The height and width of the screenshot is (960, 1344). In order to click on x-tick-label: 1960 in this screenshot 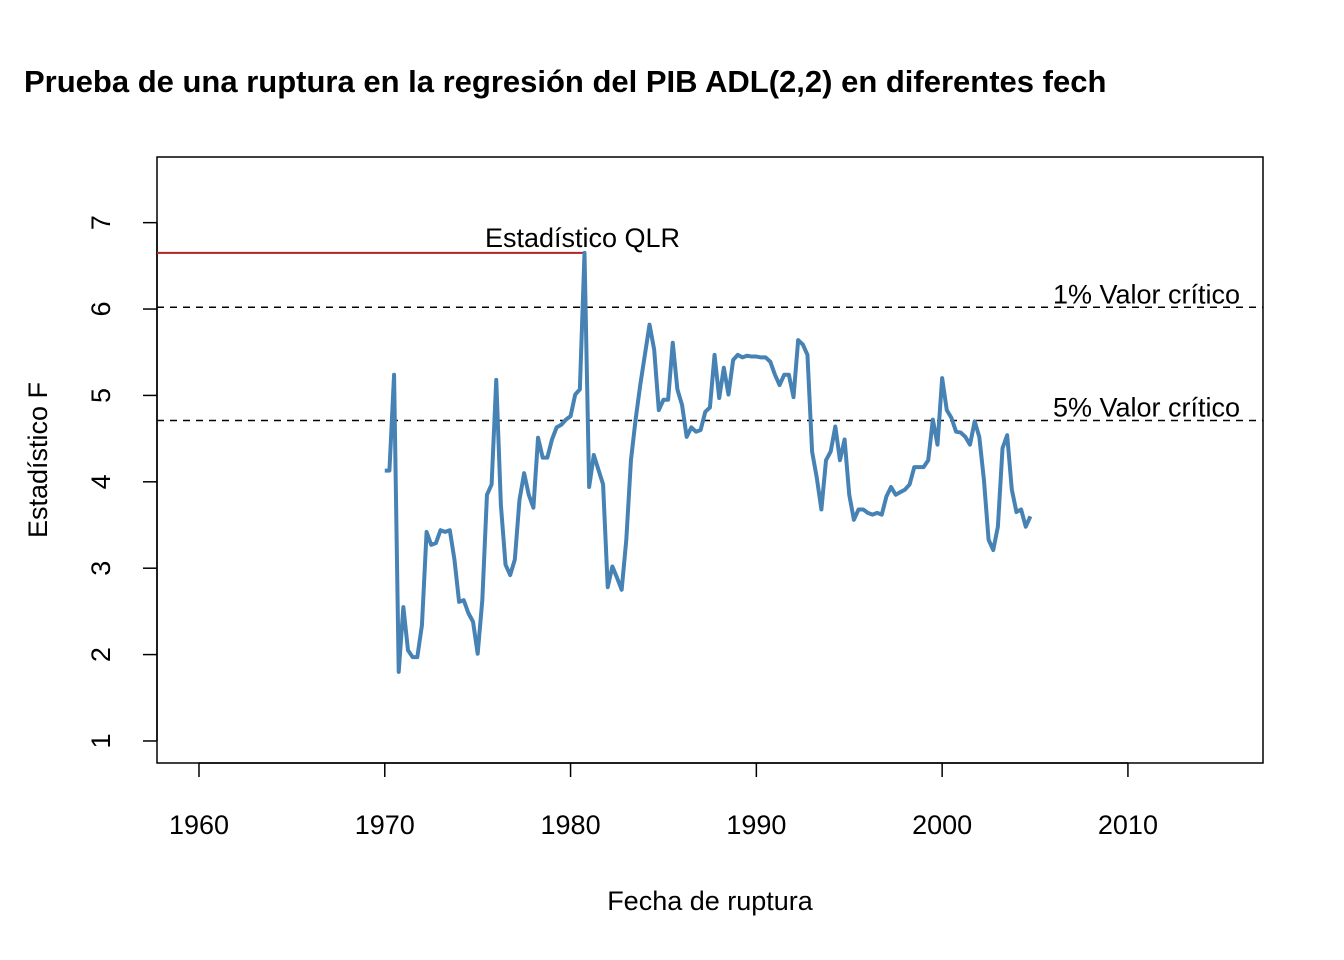, I will do `click(199, 825)`.